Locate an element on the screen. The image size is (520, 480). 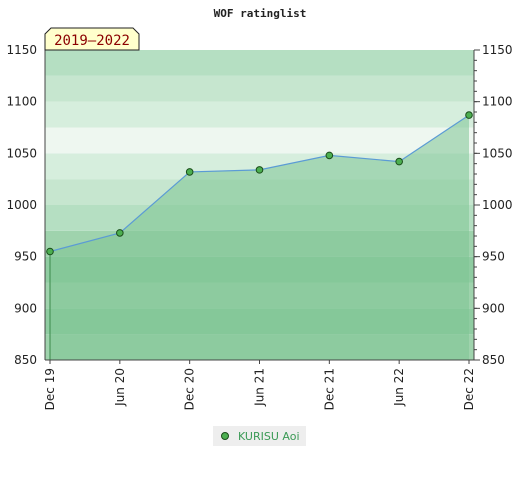
badge-label: 2019–2022 is located at coordinates (92, 41).